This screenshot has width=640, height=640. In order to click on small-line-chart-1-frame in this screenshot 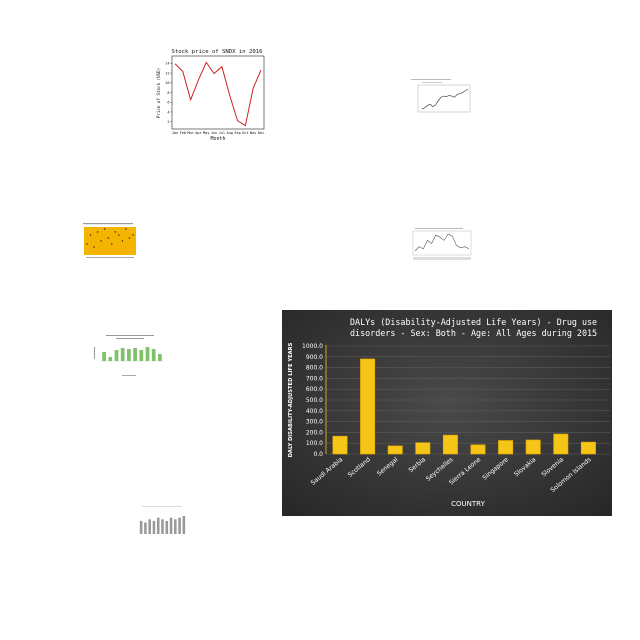, I will do `click(444, 98)`.